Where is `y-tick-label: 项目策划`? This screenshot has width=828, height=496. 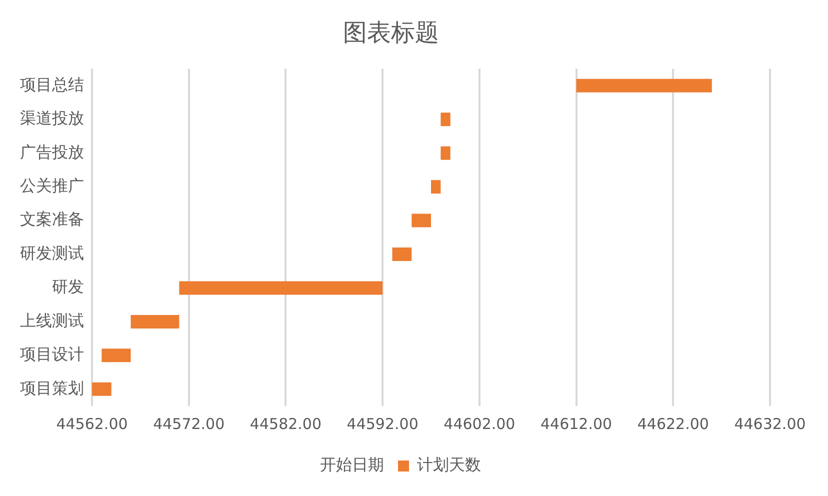
y-tick-label: 项目策划 is located at coordinates (52, 388).